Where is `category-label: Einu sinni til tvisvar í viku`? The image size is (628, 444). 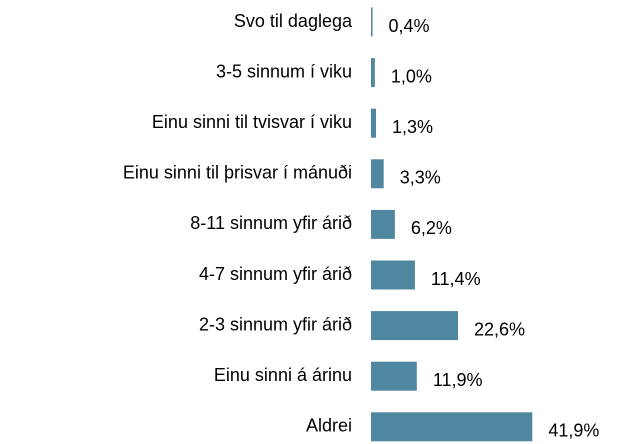 category-label: Einu sinni til tvisvar í viku is located at coordinates (252, 122).